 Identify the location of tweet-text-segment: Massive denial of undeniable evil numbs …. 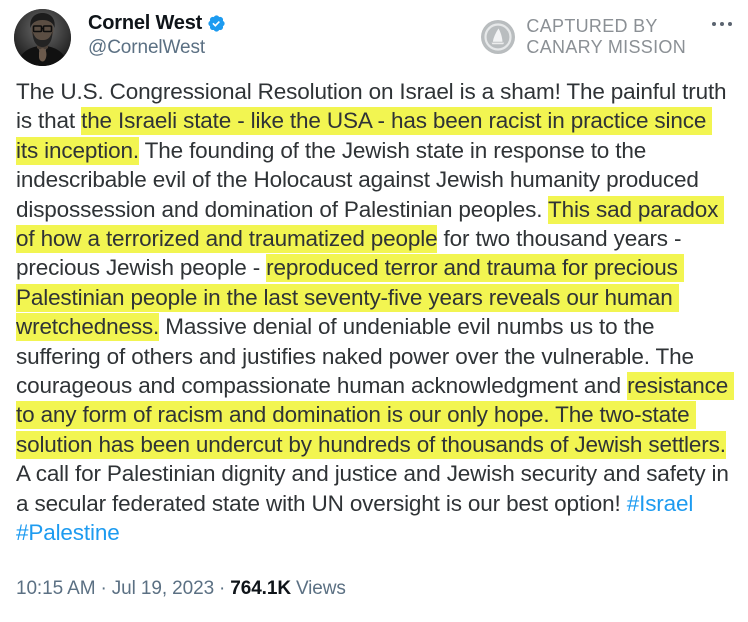
(358, 356).